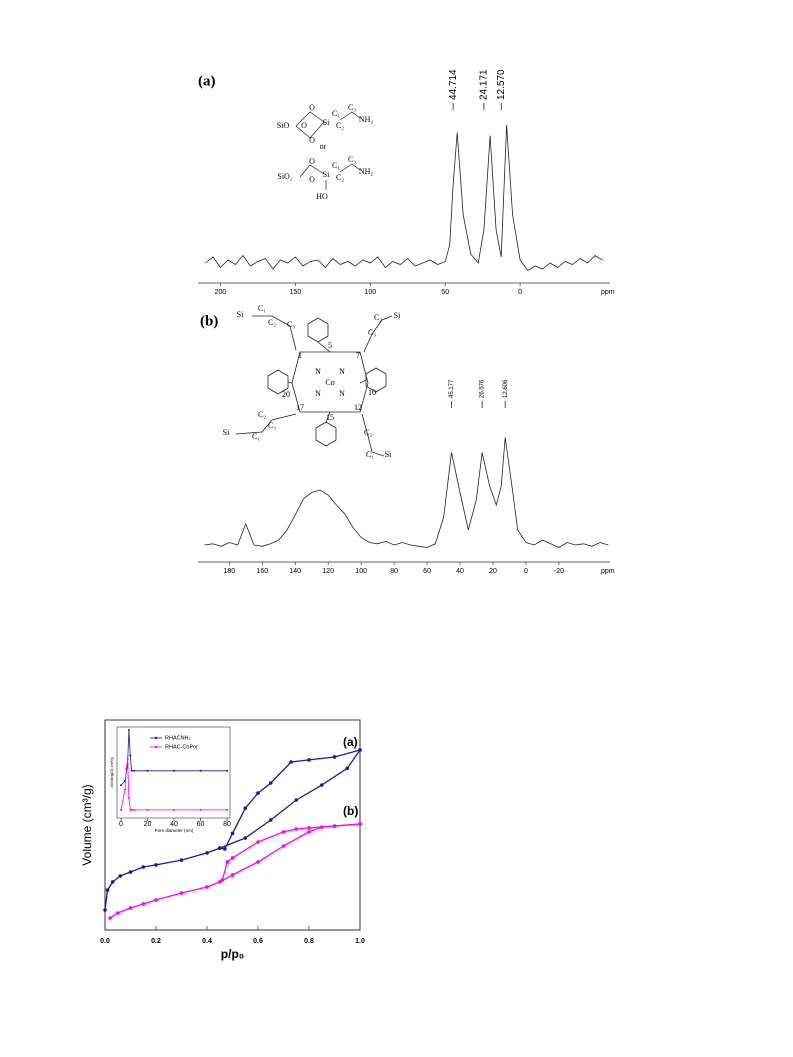 The height and width of the screenshot is (1057, 793). What do you see at coordinates (178, 738) in the screenshot?
I see `legend-label: RHACNH₂` at bounding box center [178, 738].